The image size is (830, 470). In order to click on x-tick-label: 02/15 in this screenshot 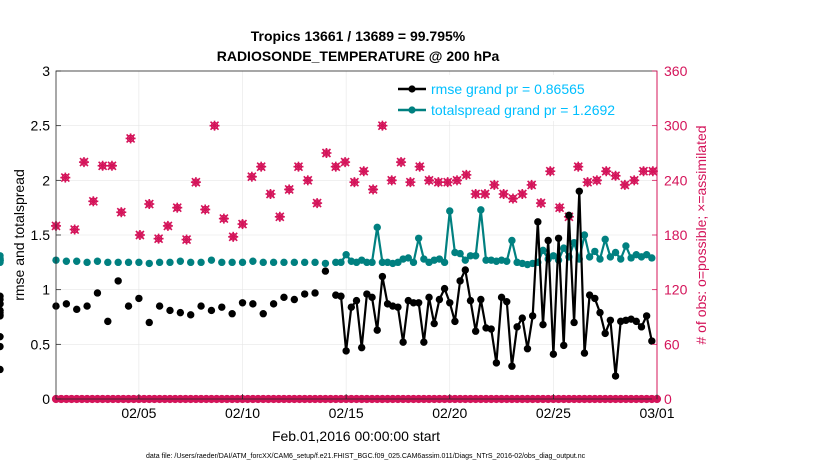, I will do `click(346, 413)`.